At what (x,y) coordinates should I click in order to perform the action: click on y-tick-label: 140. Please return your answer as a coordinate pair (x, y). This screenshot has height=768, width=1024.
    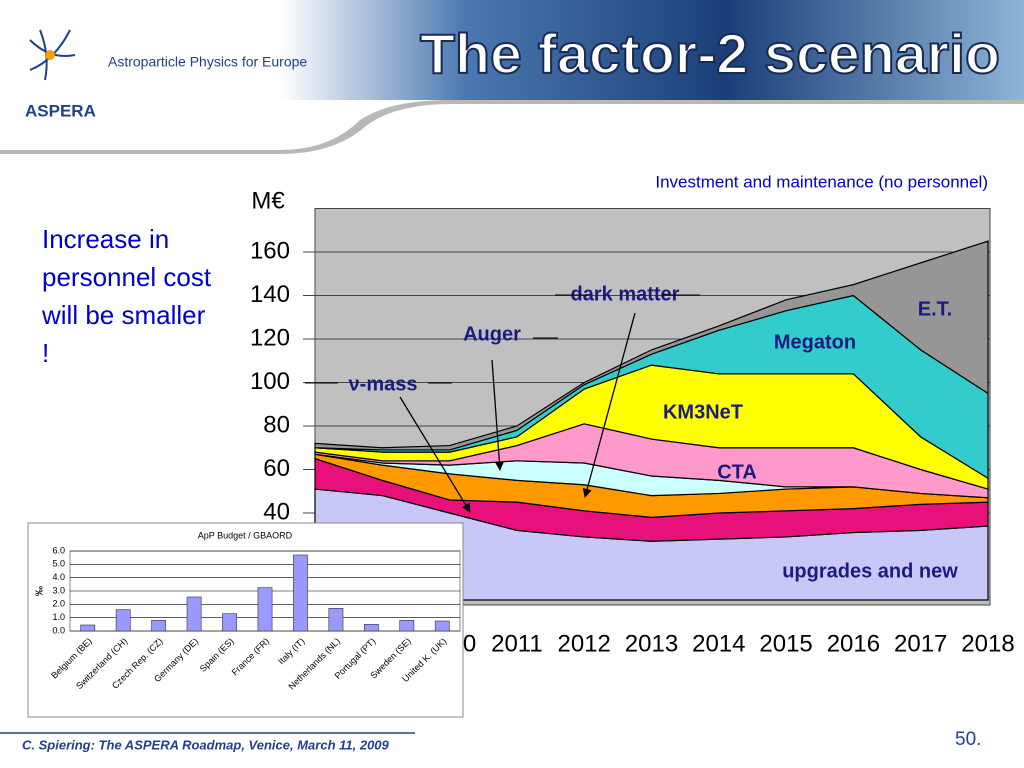
    Looking at the image, I should click on (270, 294).